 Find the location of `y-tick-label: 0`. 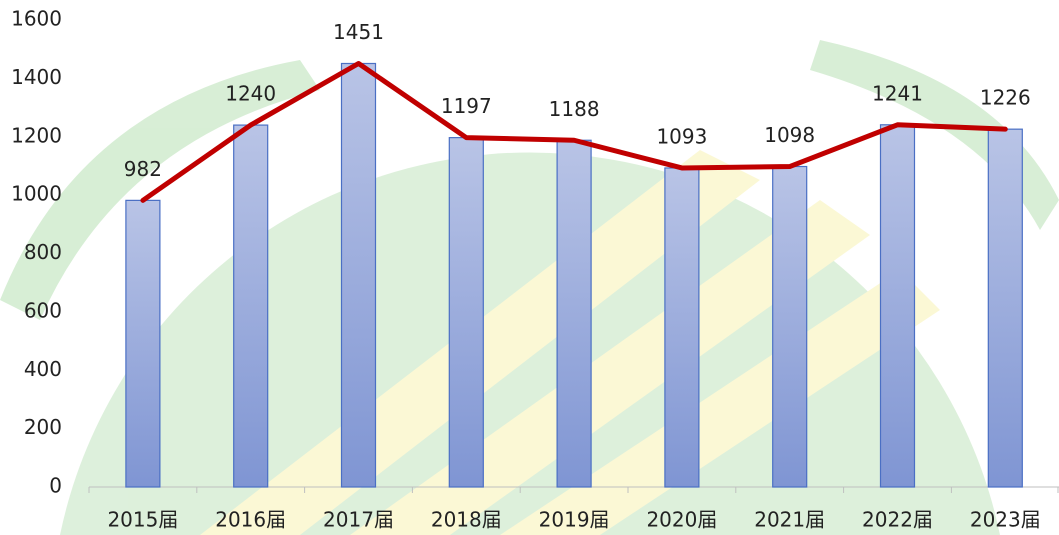

y-tick-label: 0 is located at coordinates (55, 486).